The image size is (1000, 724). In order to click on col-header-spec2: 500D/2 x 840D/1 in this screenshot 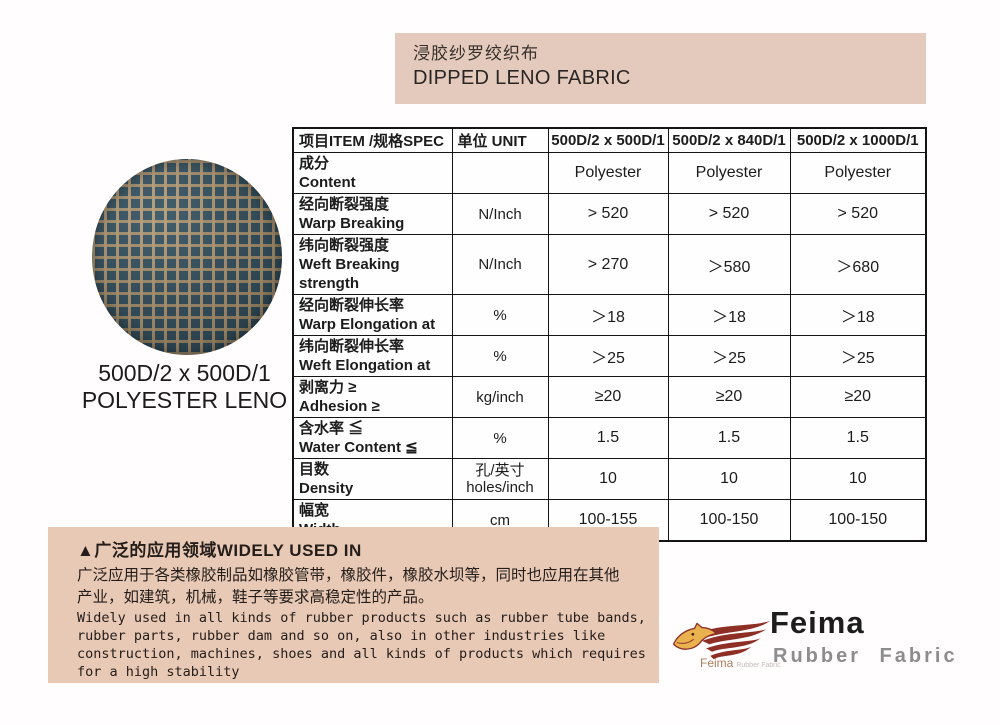, I will do `click(729, 140)`.